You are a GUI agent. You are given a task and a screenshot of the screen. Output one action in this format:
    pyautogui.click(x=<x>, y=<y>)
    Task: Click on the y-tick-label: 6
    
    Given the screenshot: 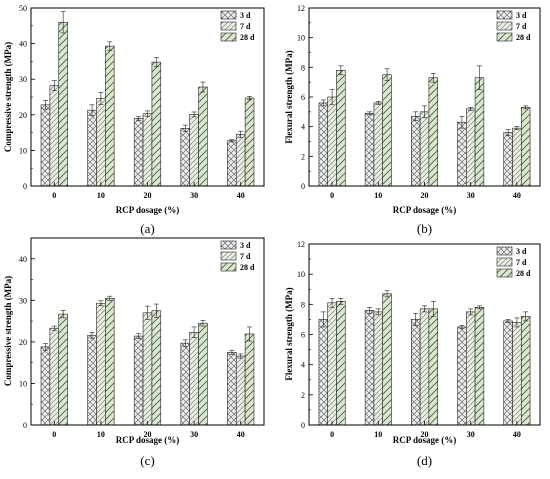 What is the action you would take?
    pyautogui.click(x=303, y=97)
    